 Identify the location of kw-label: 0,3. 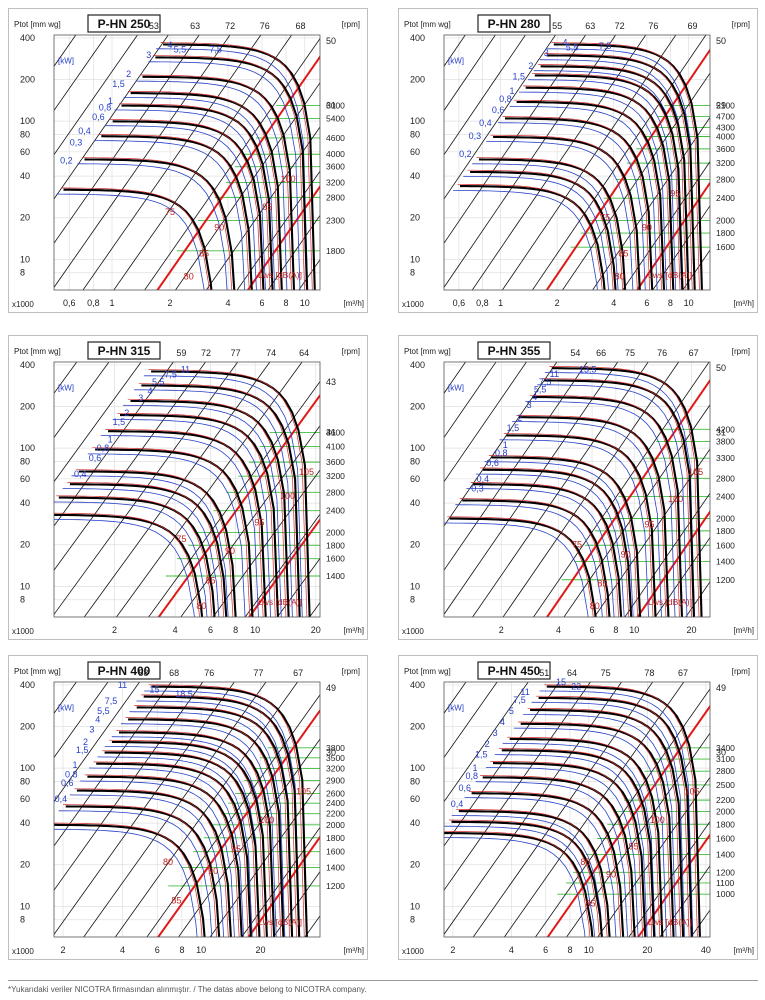
(76, 143).